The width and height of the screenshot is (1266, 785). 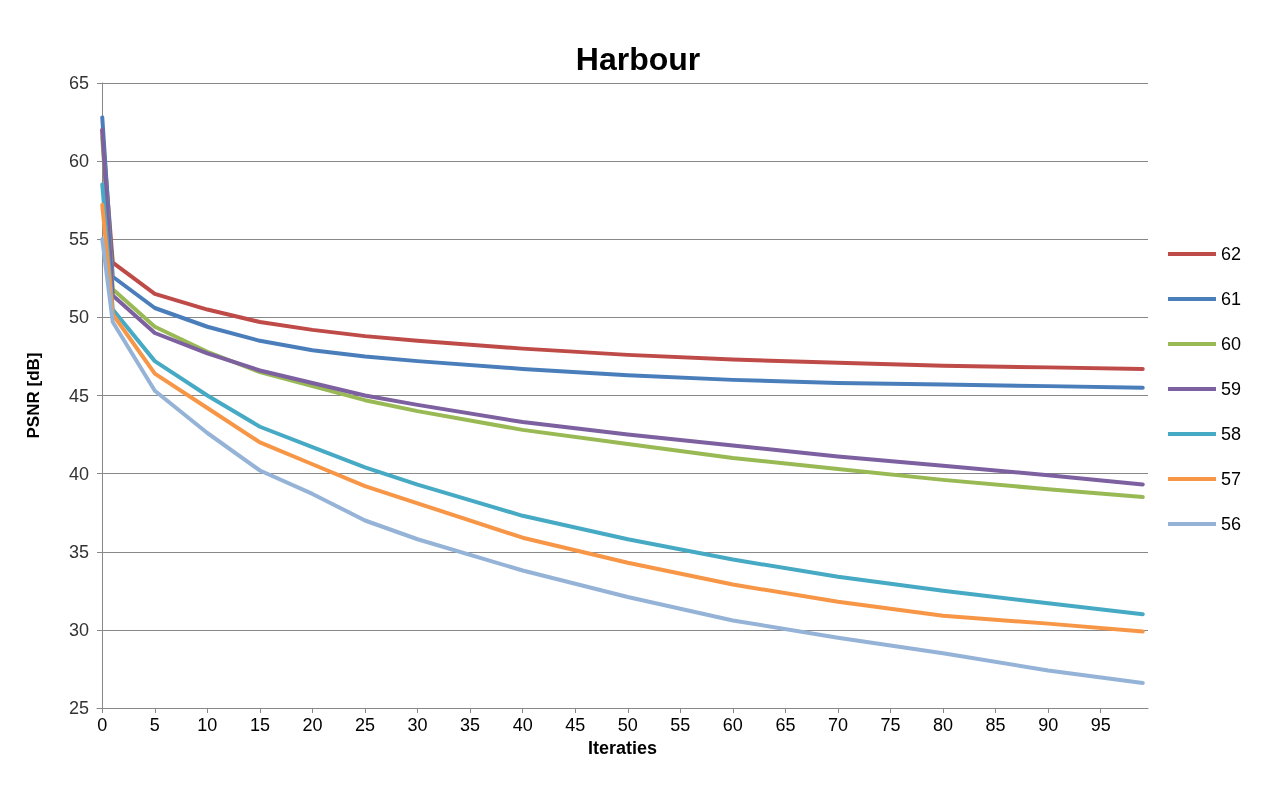 What do you see at coordinates (417, 725) in the screenshot?
I see `x-tick-label: 30` at bounding box center [417, 725].